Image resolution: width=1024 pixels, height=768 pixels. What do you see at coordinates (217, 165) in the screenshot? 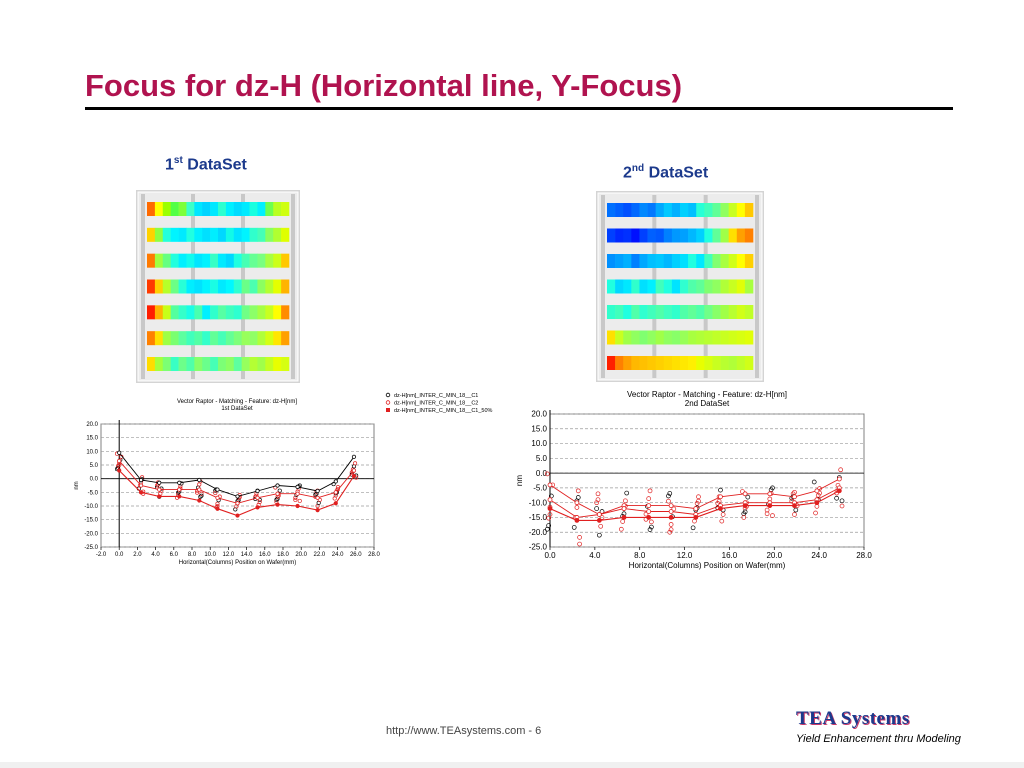
I see `dataset-1-text: DataSet` at bounding box center [217, 165].